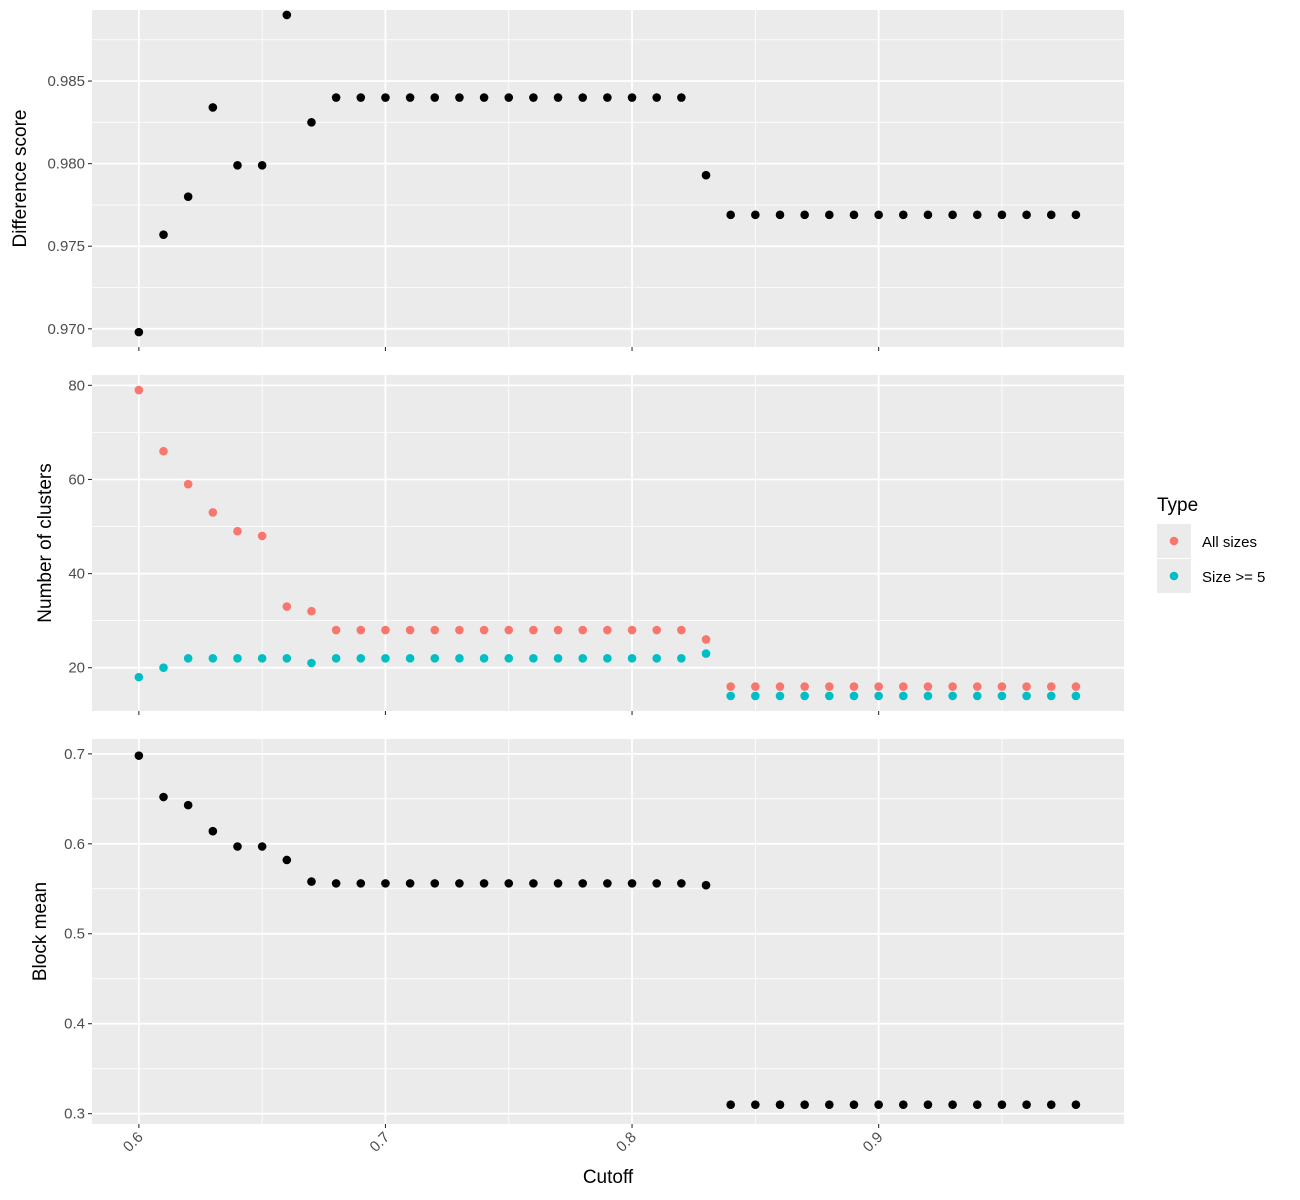  What do you see at coordinates (66, 81) in the screenshot?
I see `y-tick-label: 0.985` at bounding box center [66, 81].